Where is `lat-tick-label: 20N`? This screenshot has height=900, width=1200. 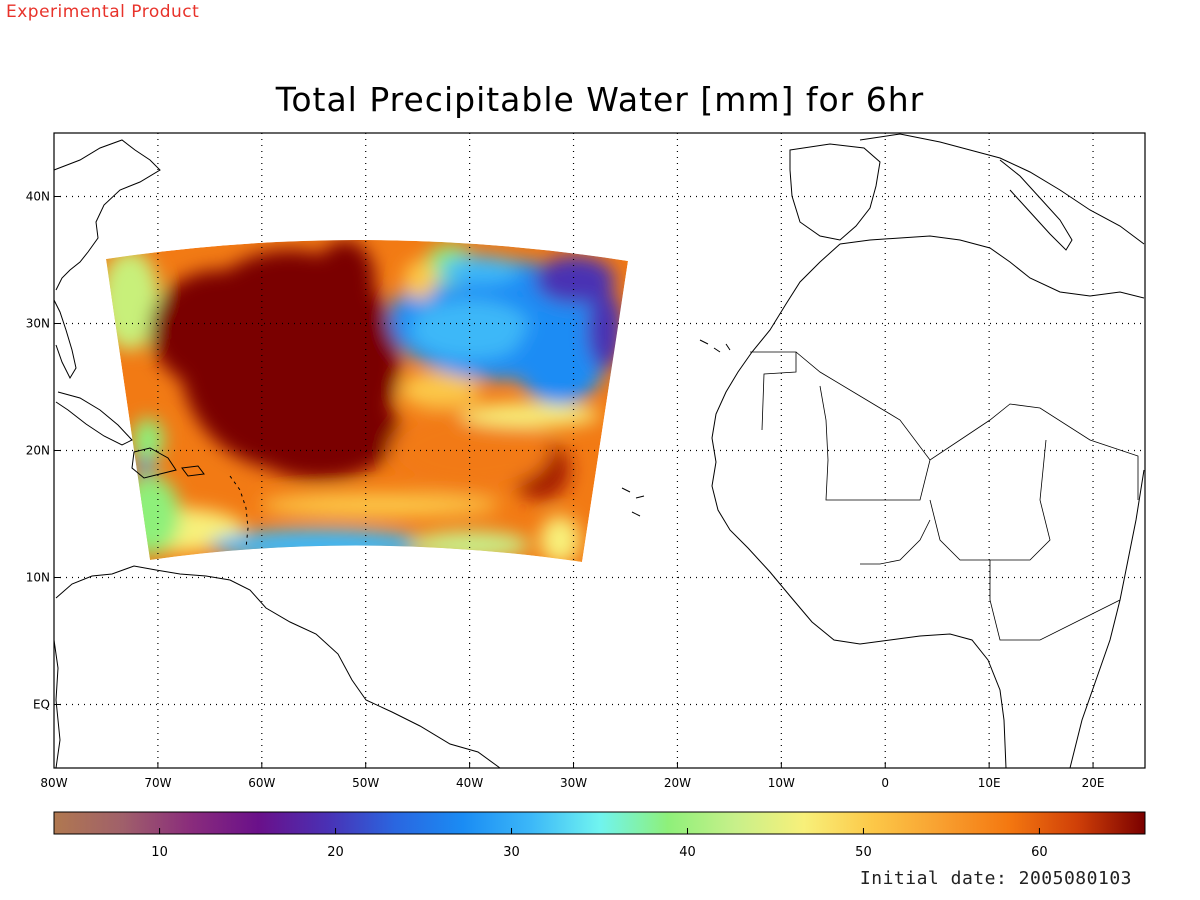
lat-tick-label: 20N is located at coordinates (38, 451).